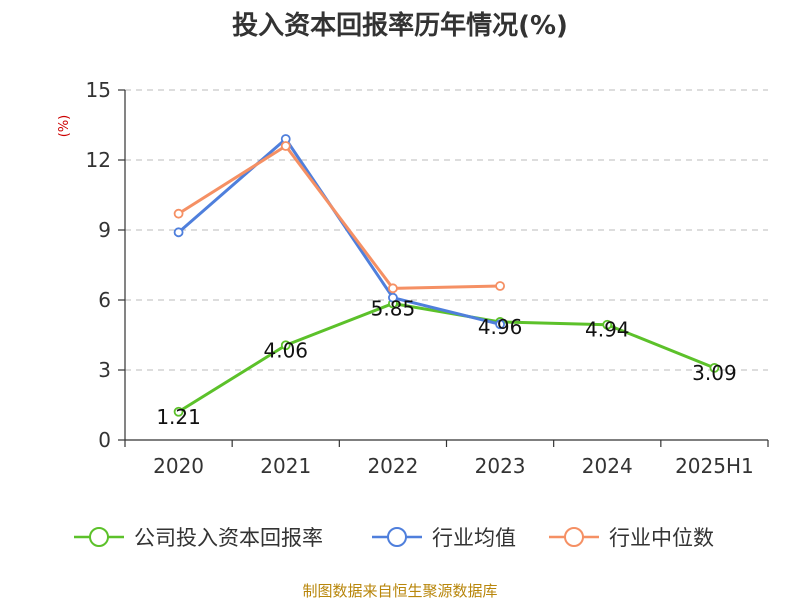 The image size is (800, 600). What do you see at coordinates (393, 309) in the screenshot?
I see `data-label: 5.85` at bounding box center [393, 309].